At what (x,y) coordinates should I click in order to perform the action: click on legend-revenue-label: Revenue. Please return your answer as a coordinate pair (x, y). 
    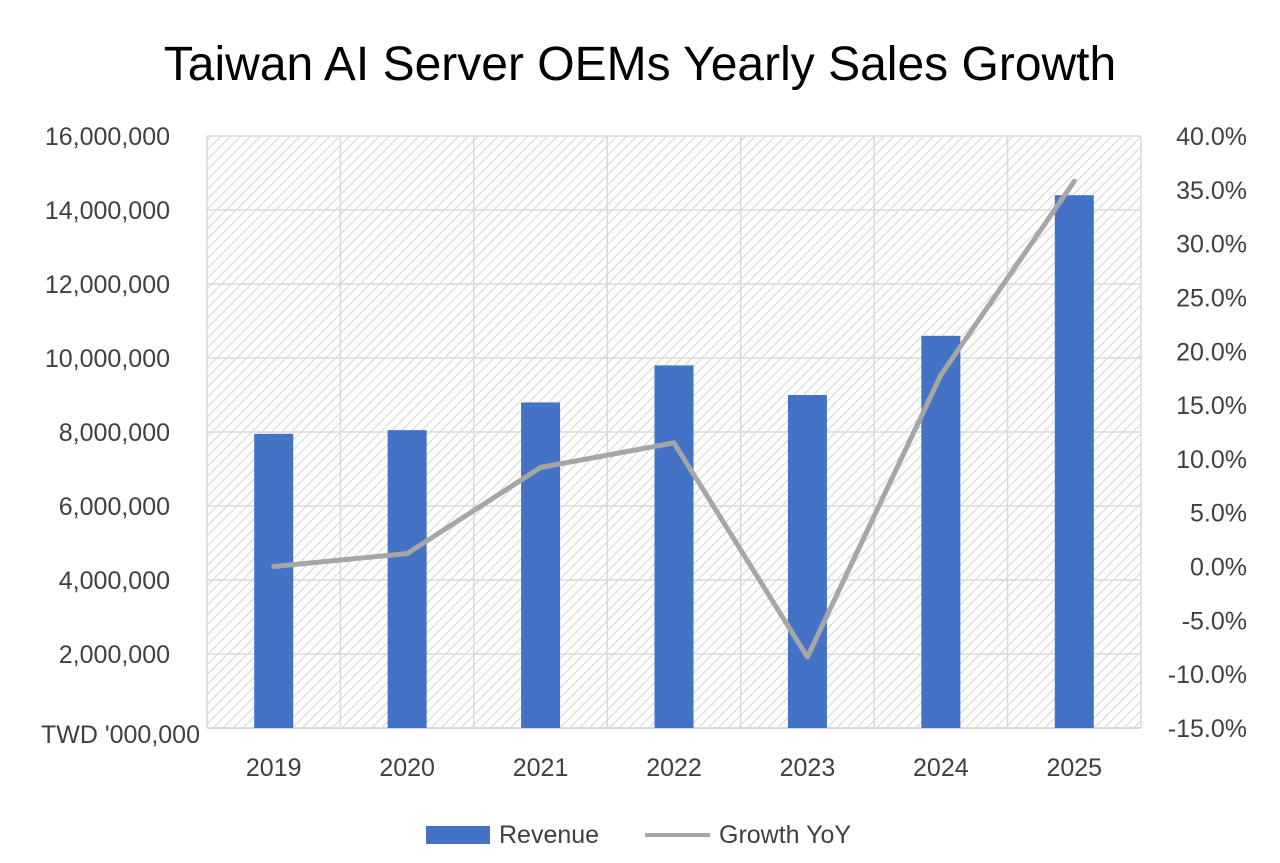
    Looking at the image, I should click on (549, 835).